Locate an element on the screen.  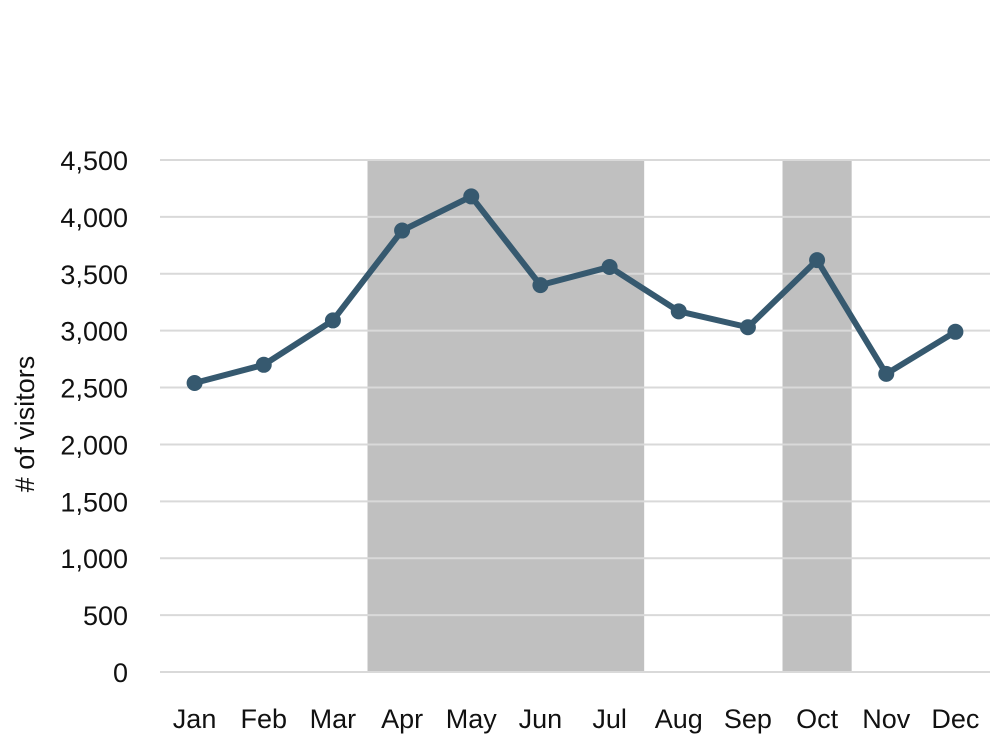
y-tick-label: 0 is located at coordinates (120, 673).